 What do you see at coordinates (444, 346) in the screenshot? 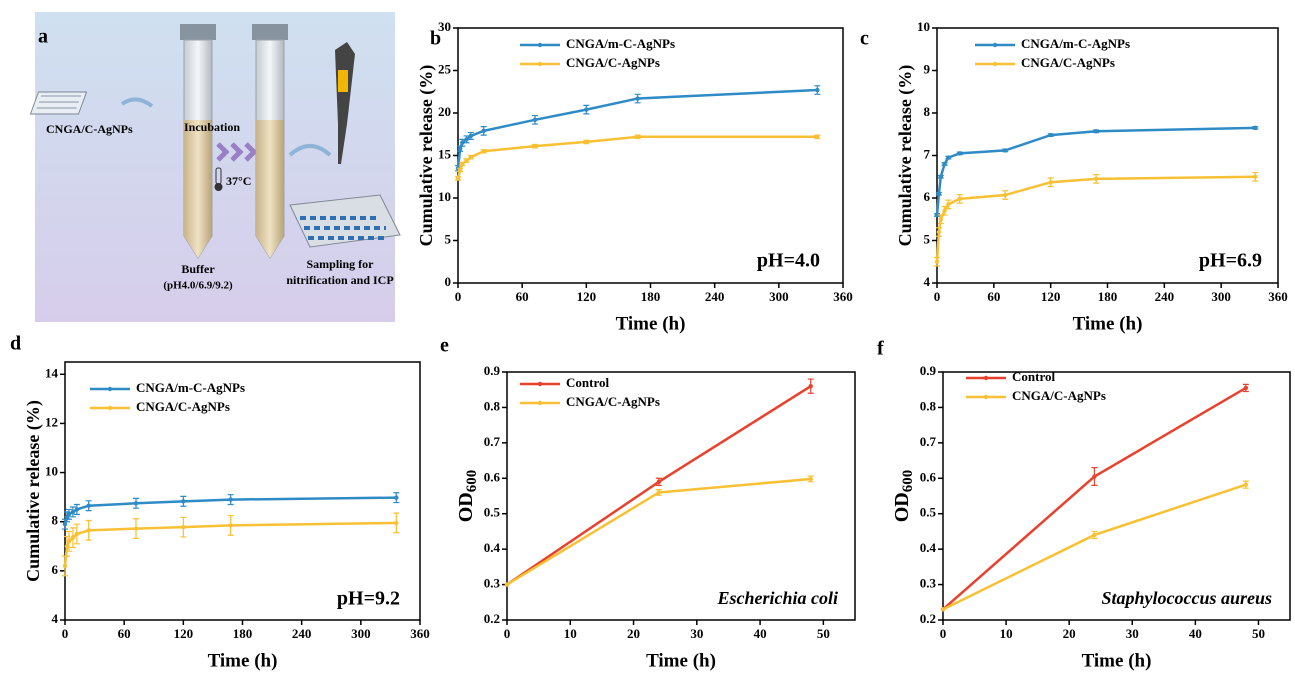
I see `panel-label: e` at bounding box center [444, 346].